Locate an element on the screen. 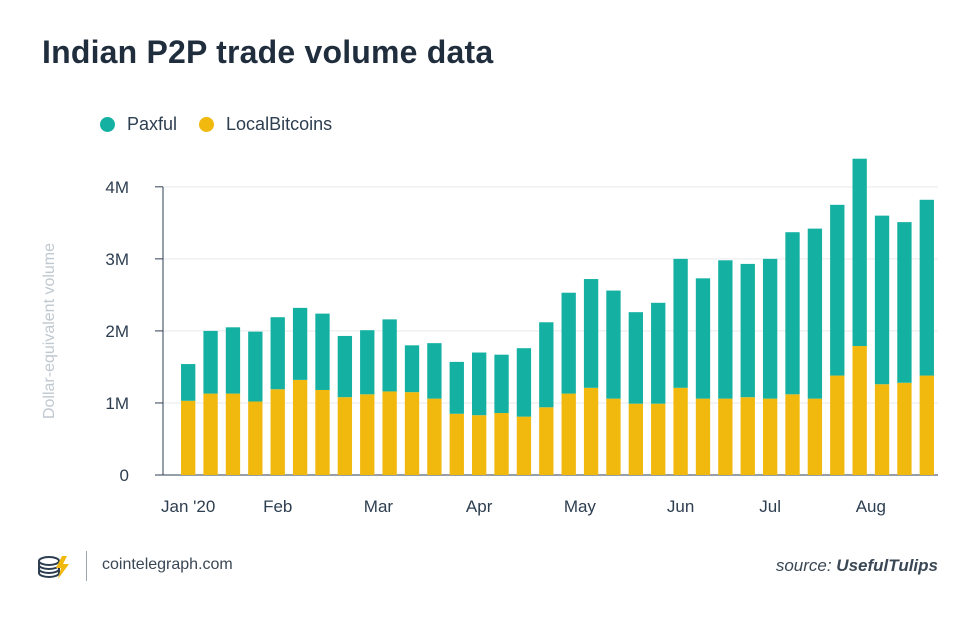 The image size is (980, 620). legend-swatch-paxful is located at coordinates (107, 124).